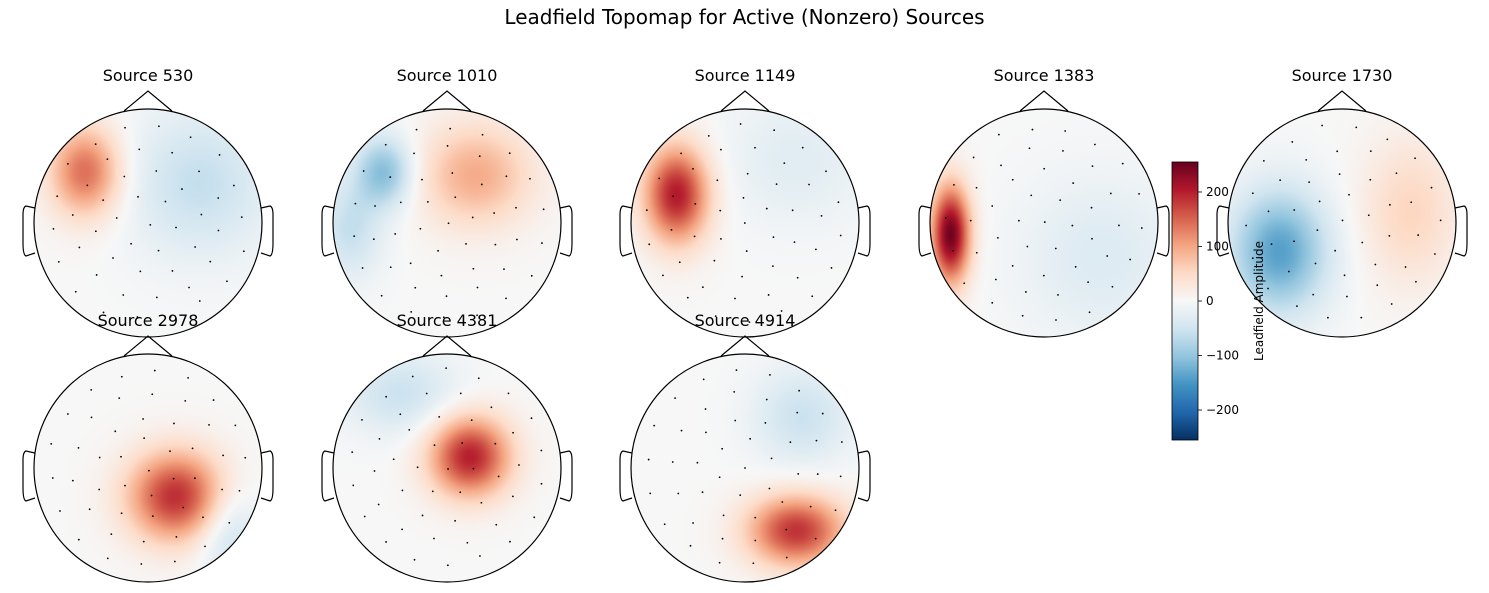  I want to click on topomap-7: Source 4914, so click(745, 447).